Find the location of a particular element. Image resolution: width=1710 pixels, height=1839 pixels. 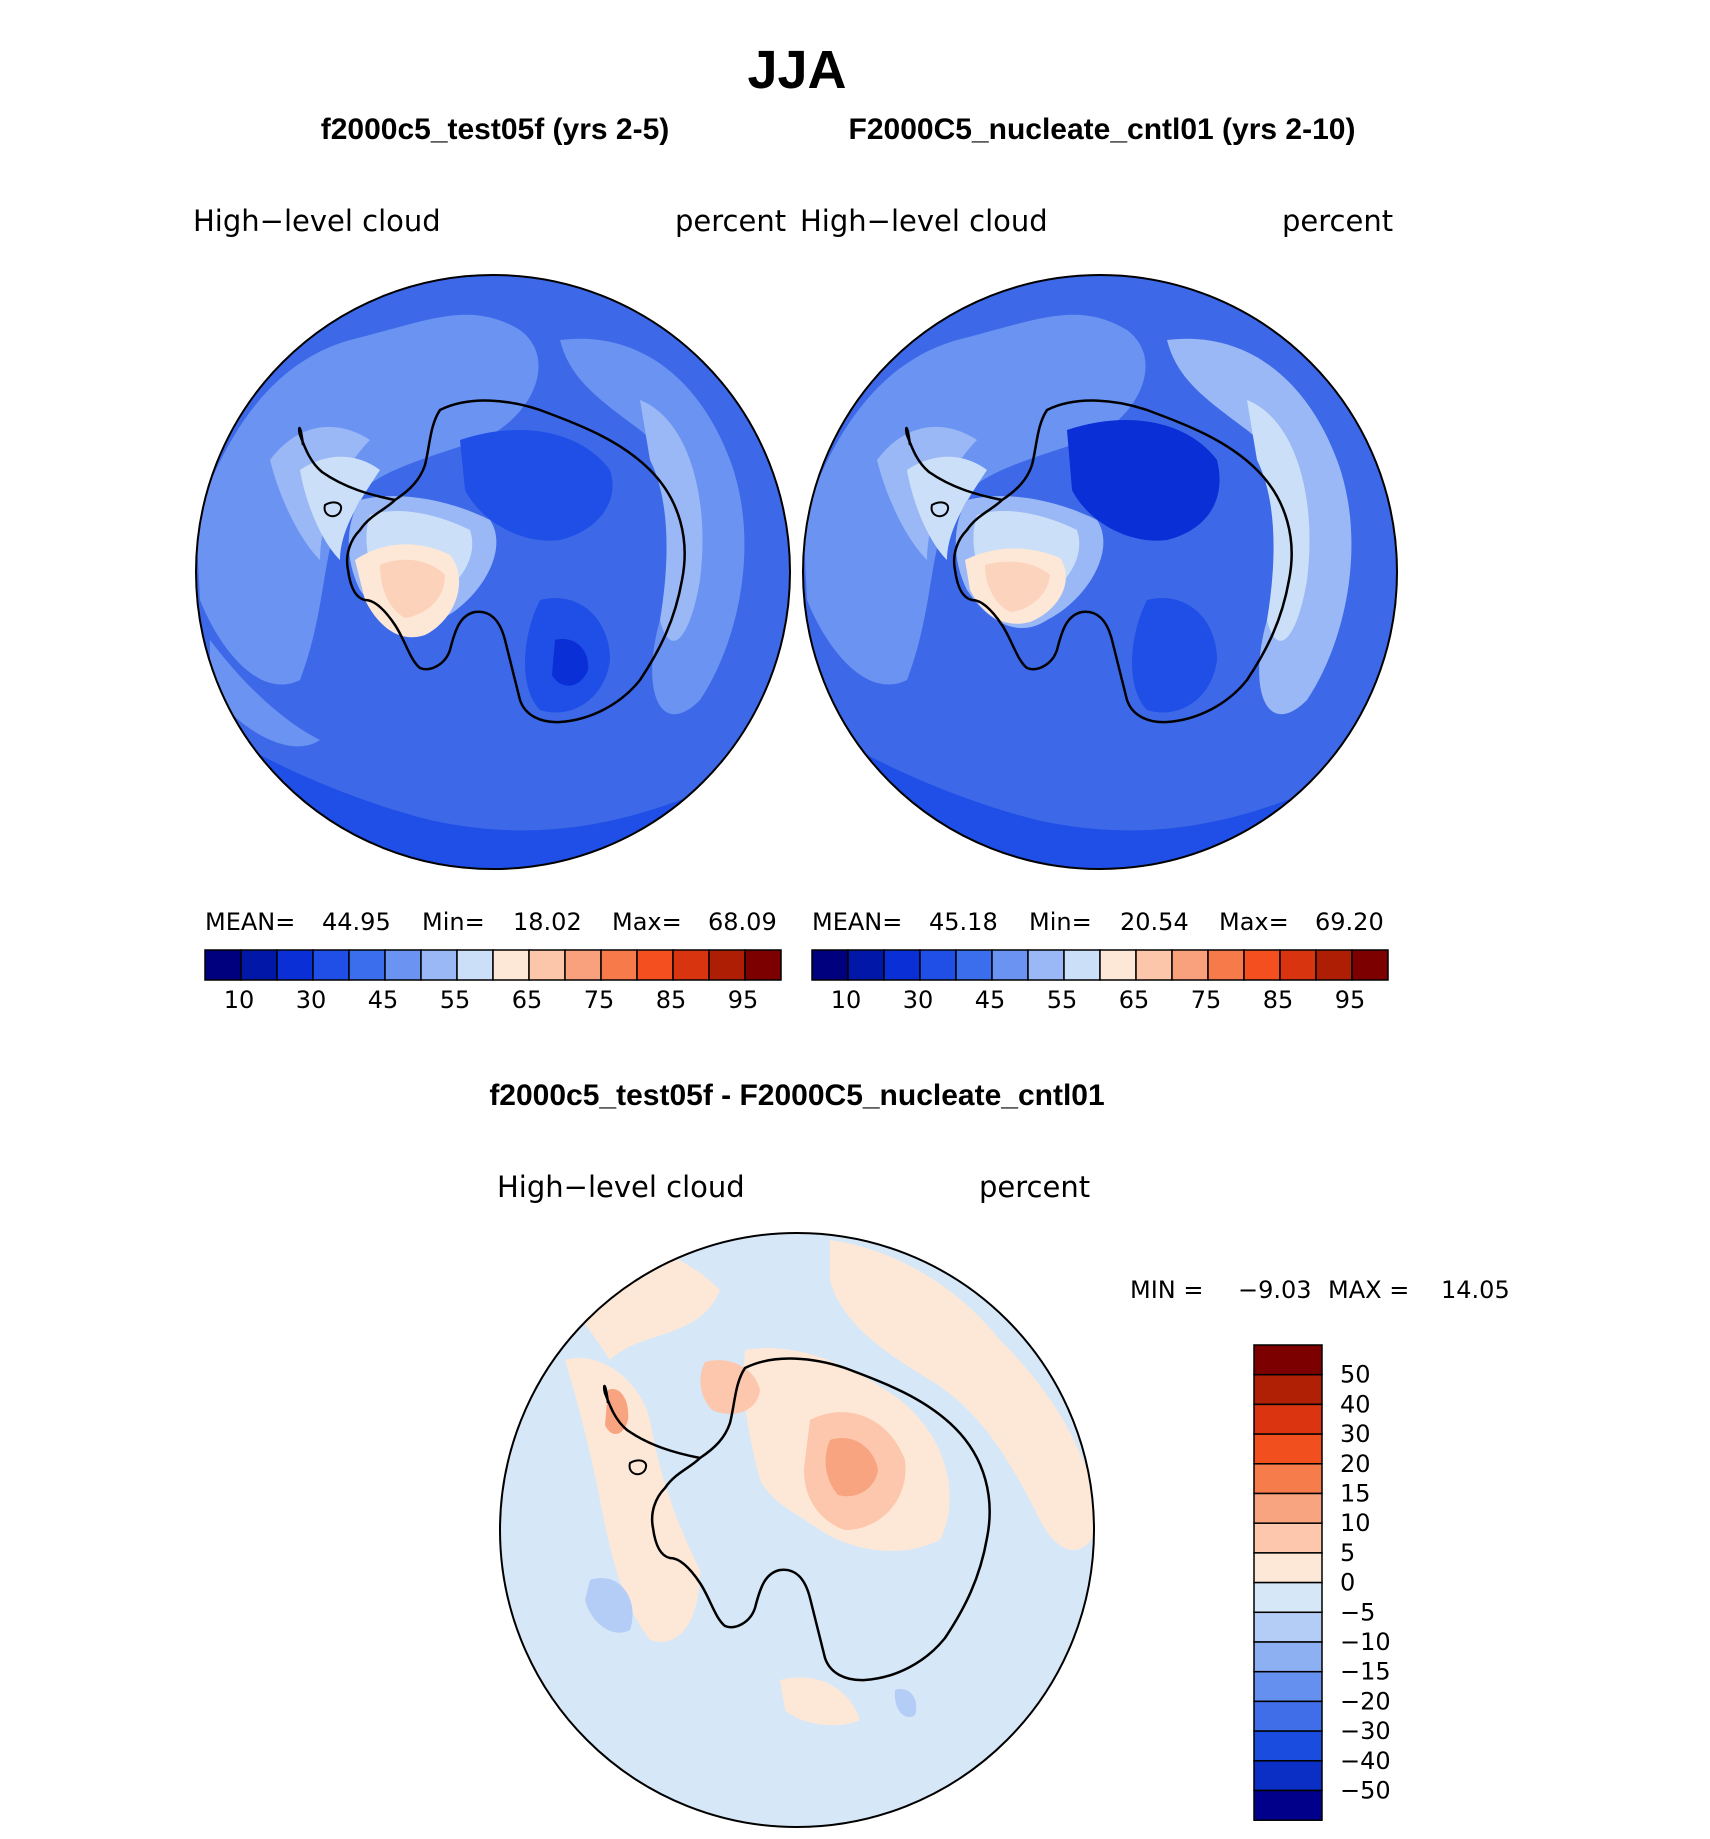

left-units-label: percent is located at coordinates (730, 221).